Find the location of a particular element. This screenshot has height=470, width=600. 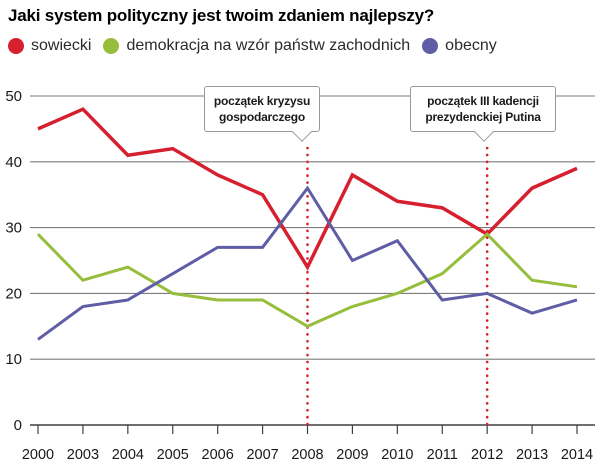

x-axis-tick-label-2008: 2008 is located at coordinates (307, 455).